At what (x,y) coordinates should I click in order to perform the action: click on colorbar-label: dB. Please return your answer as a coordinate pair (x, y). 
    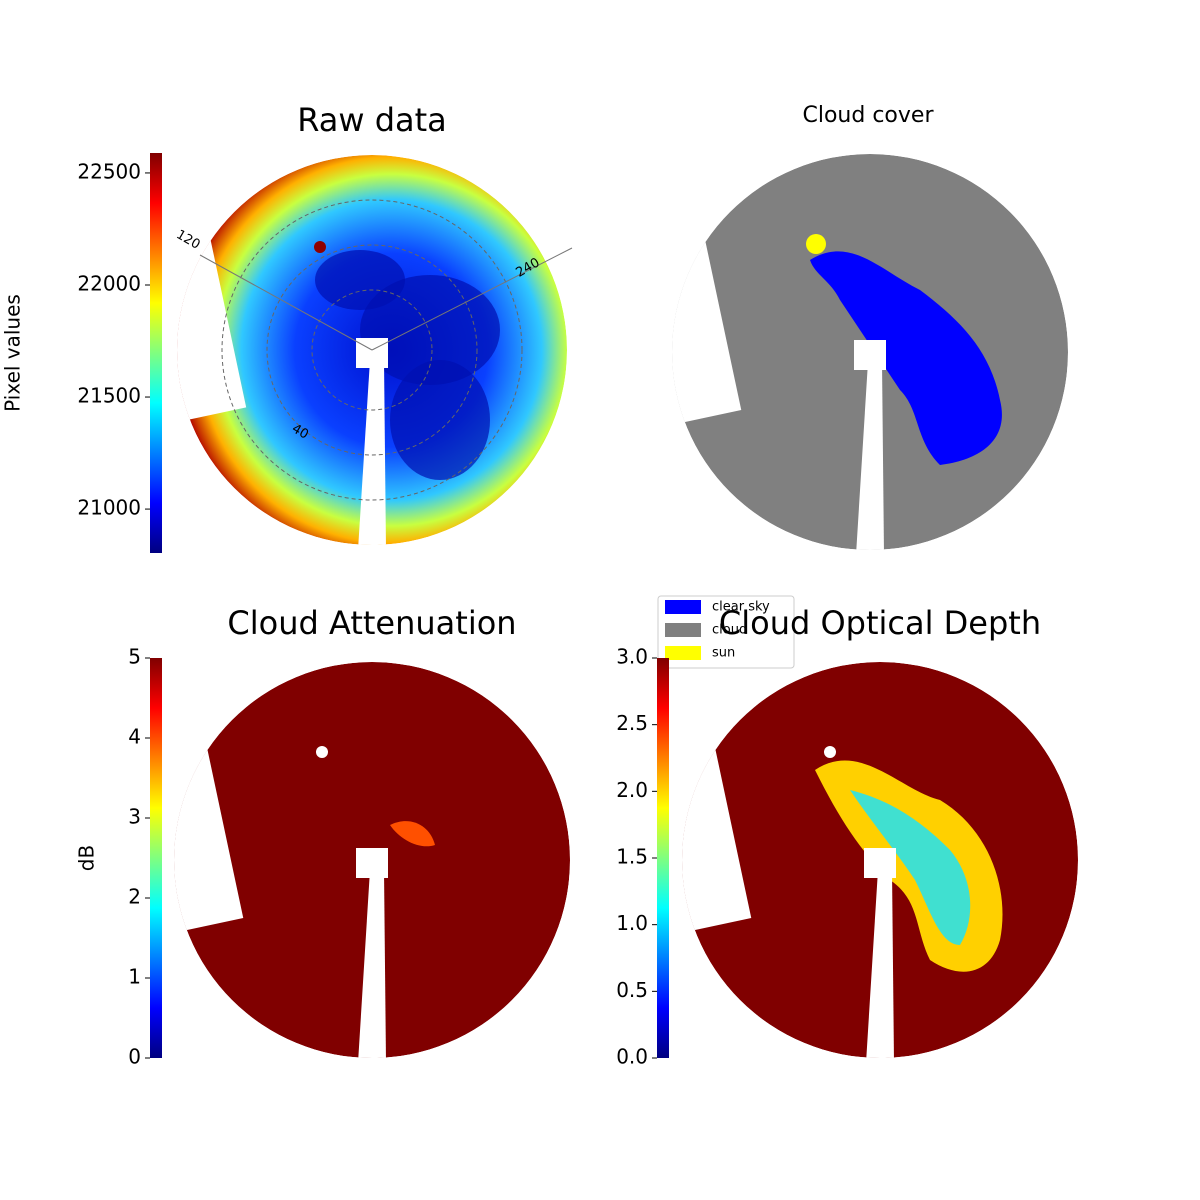
    Looking at the image, I should click on (87, 858).